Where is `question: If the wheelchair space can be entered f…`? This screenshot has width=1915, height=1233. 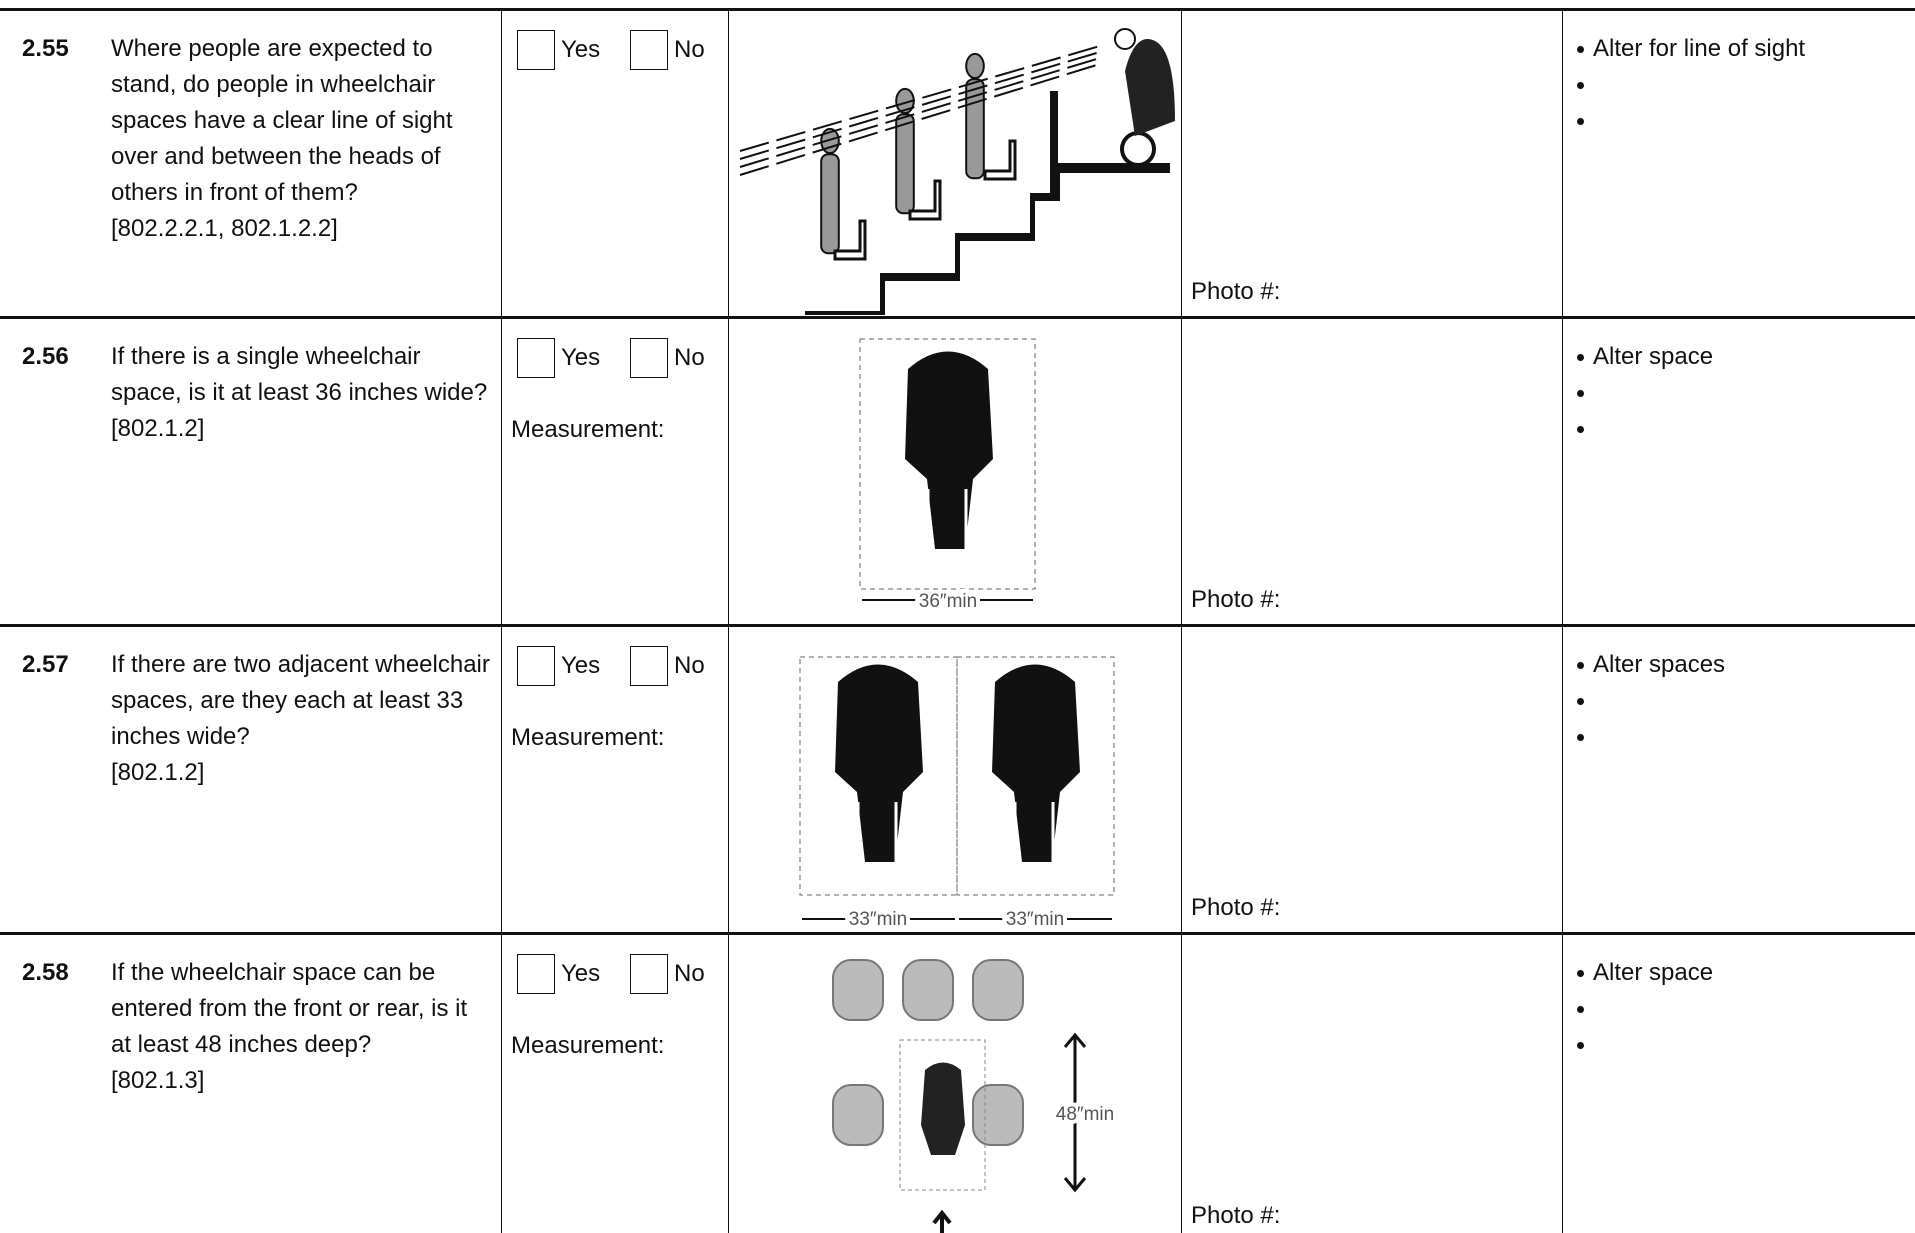 question: If the wheelchair space can be entered f… is located at coordinates (289, 1008).